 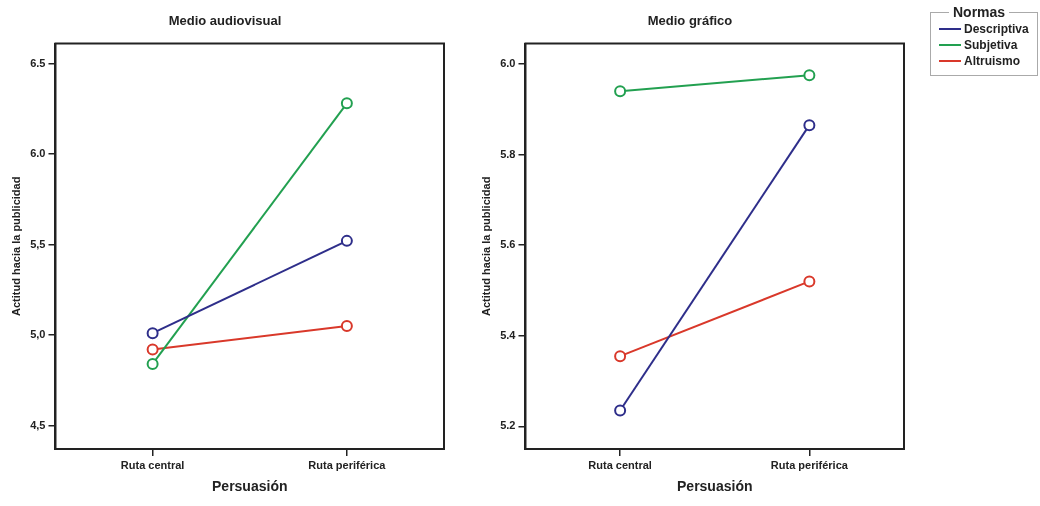 I want to click on legend-title: Normas, so click(x=979, y=12).